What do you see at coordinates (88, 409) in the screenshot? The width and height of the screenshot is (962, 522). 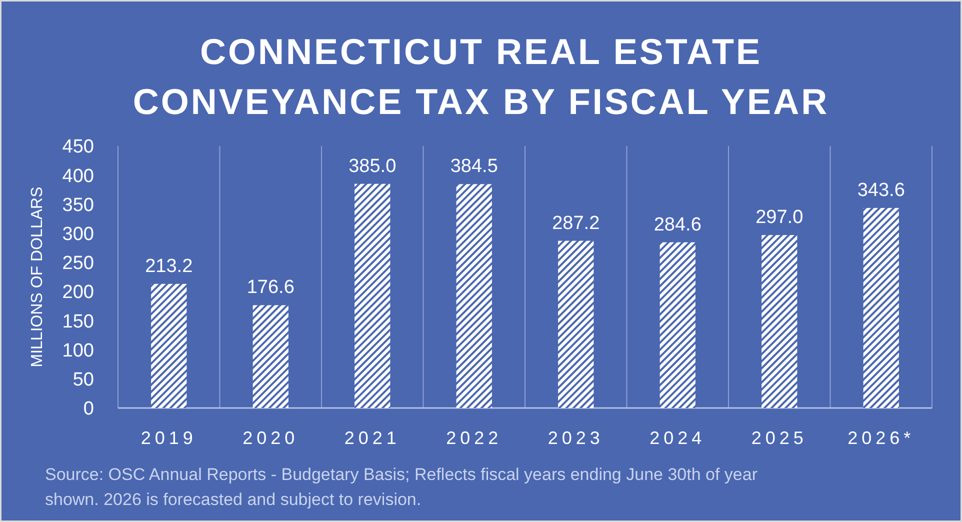 I see `y-tick-label: 0` at bounding box center [88, 409].